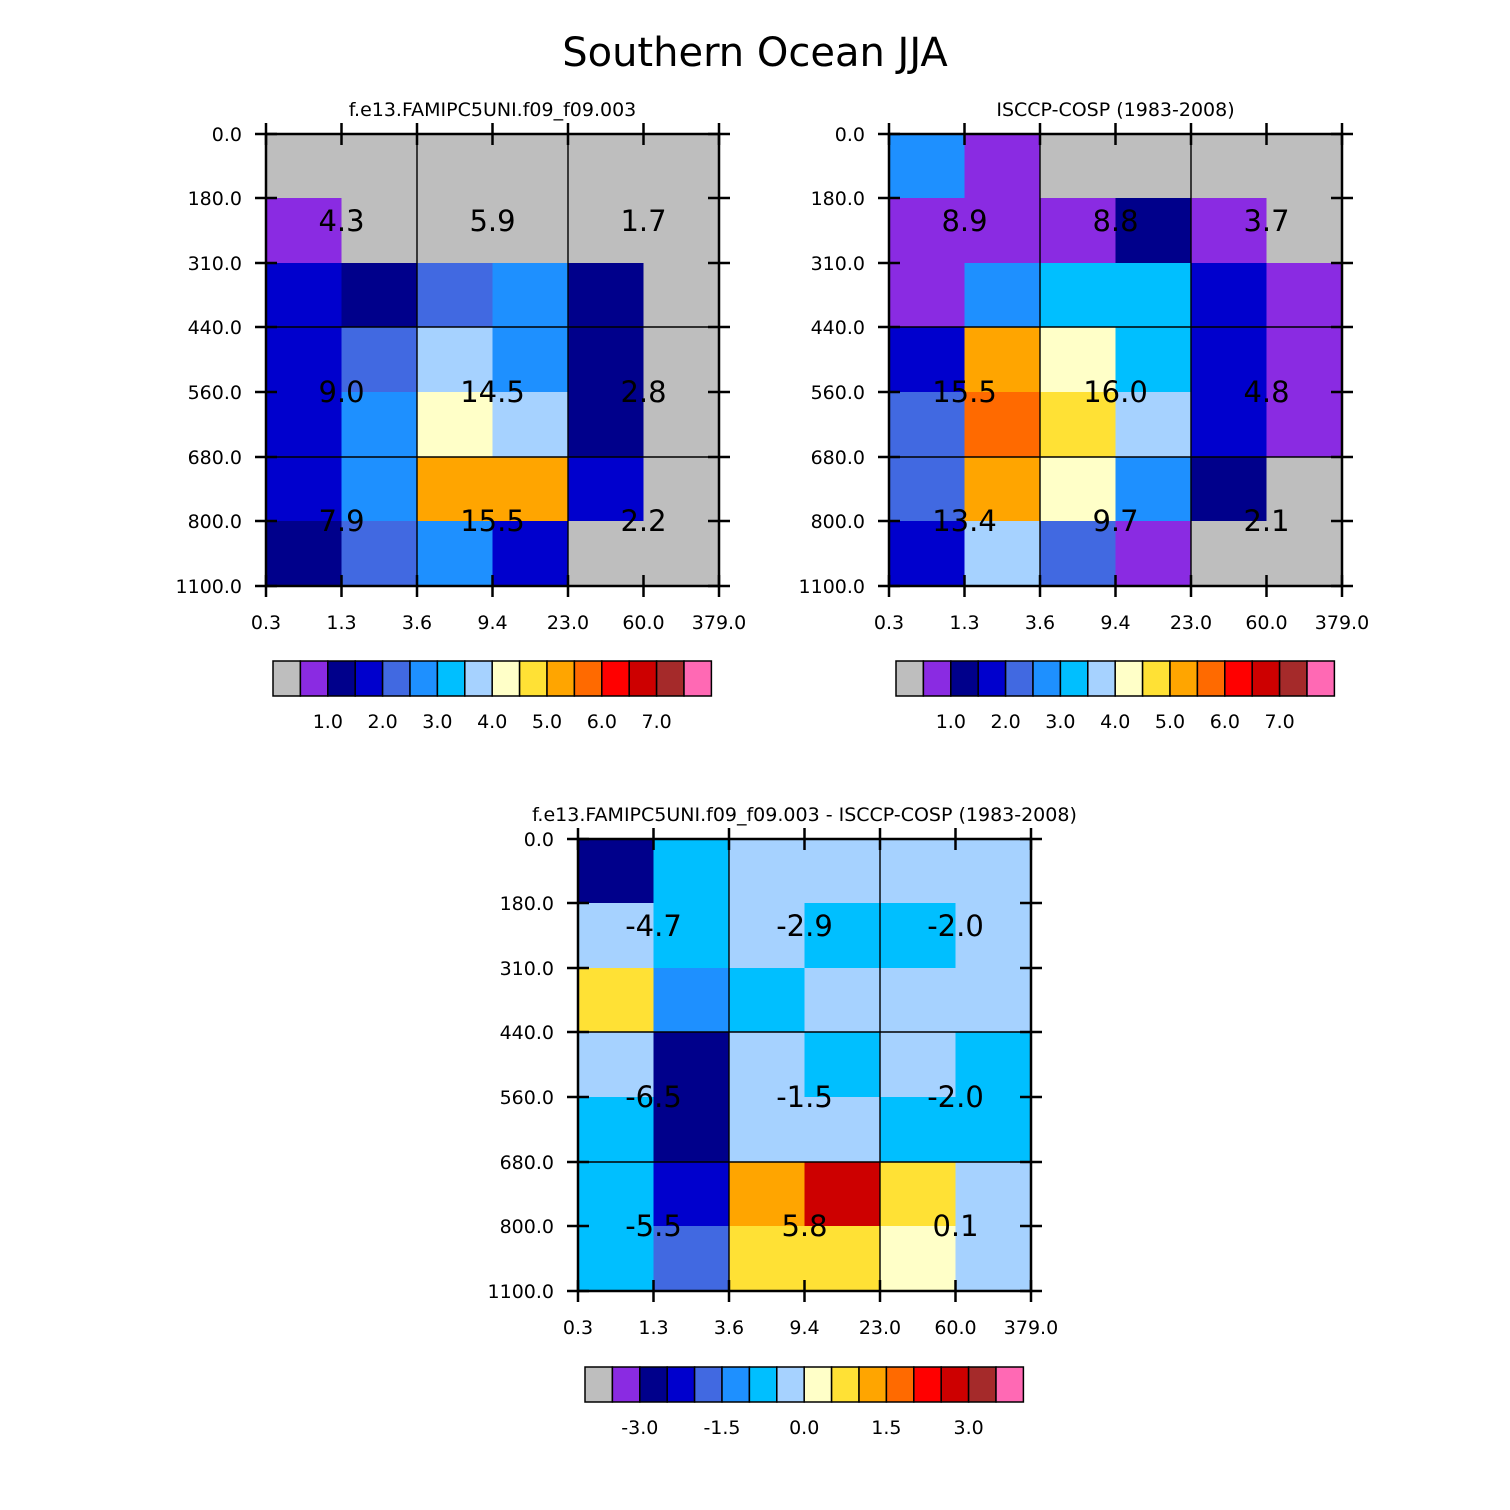  What do you see at coordinates (643, 221) in the screenshot?
I see `block-value-label: 1.7` at bounding box center [643, 221].